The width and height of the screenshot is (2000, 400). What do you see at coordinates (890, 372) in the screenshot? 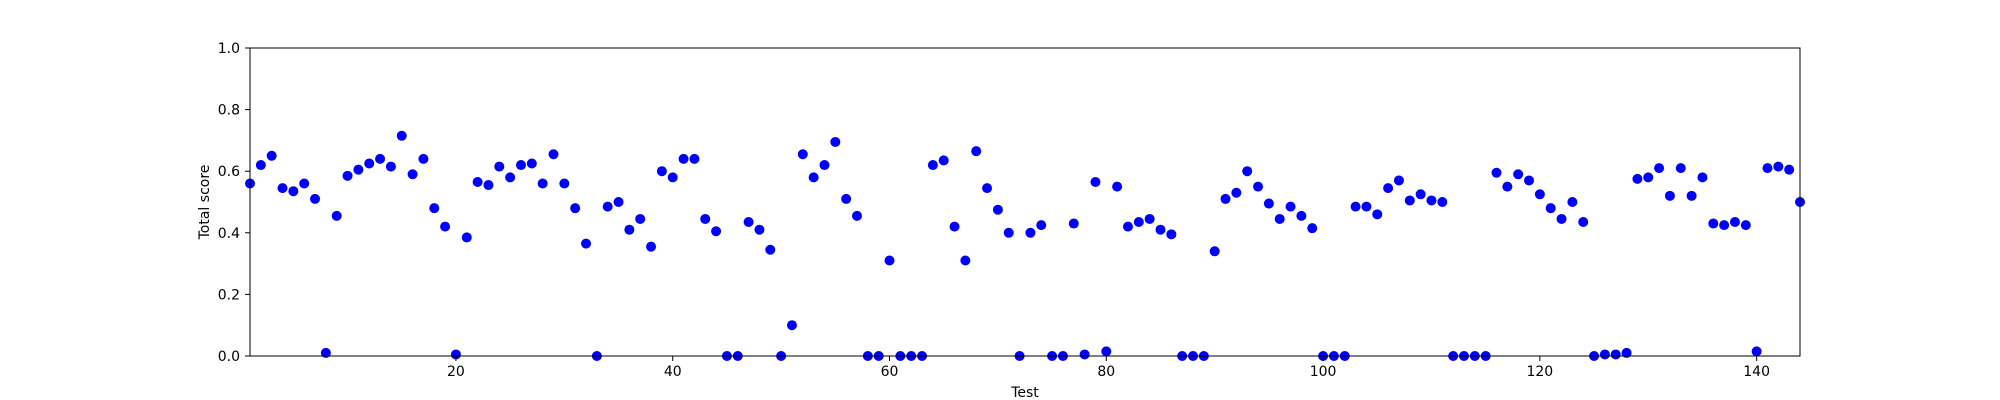
I see `x-tick-label: 60` at bounding box center [890, 372].